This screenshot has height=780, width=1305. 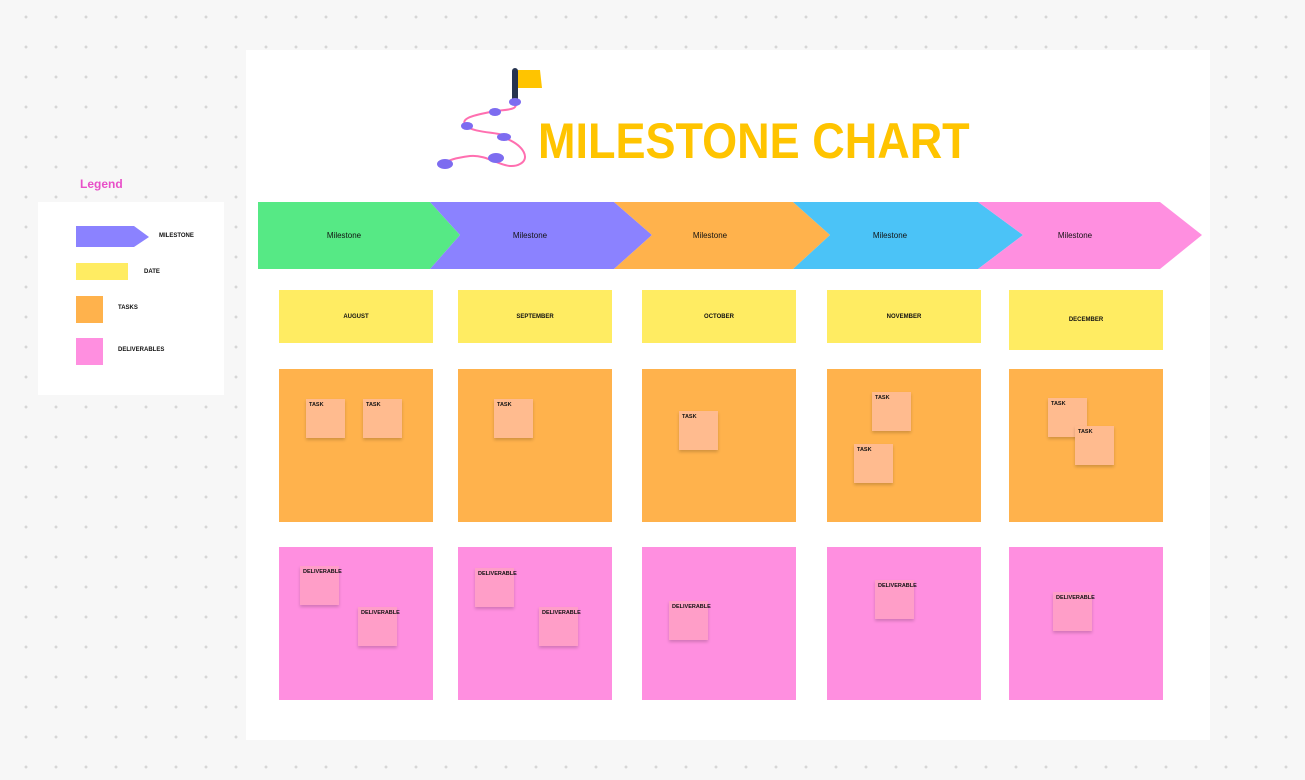 I want to click on milestone-arrows, so click(x=730, y=235).